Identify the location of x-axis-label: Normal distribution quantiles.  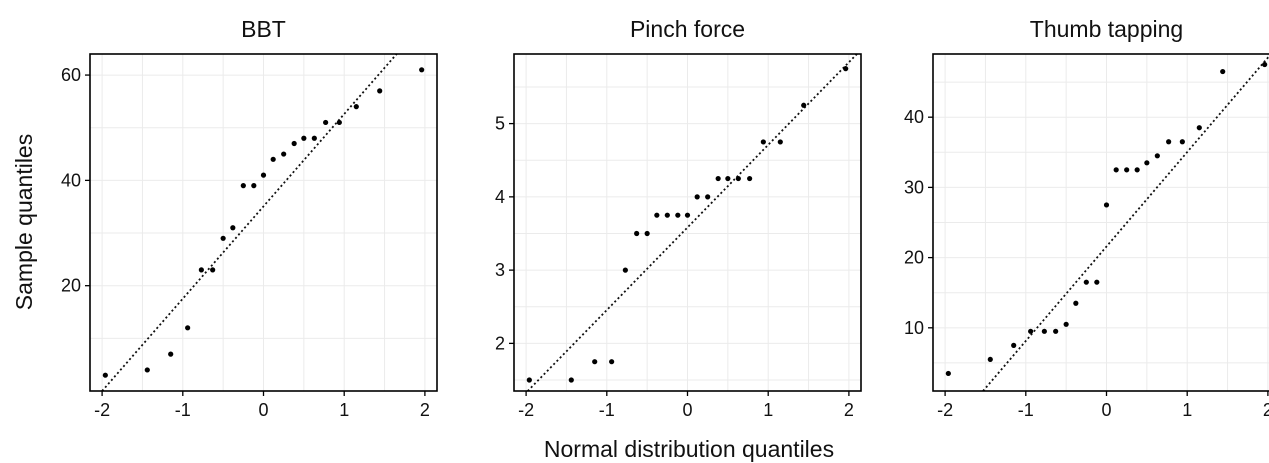
(689, 449).